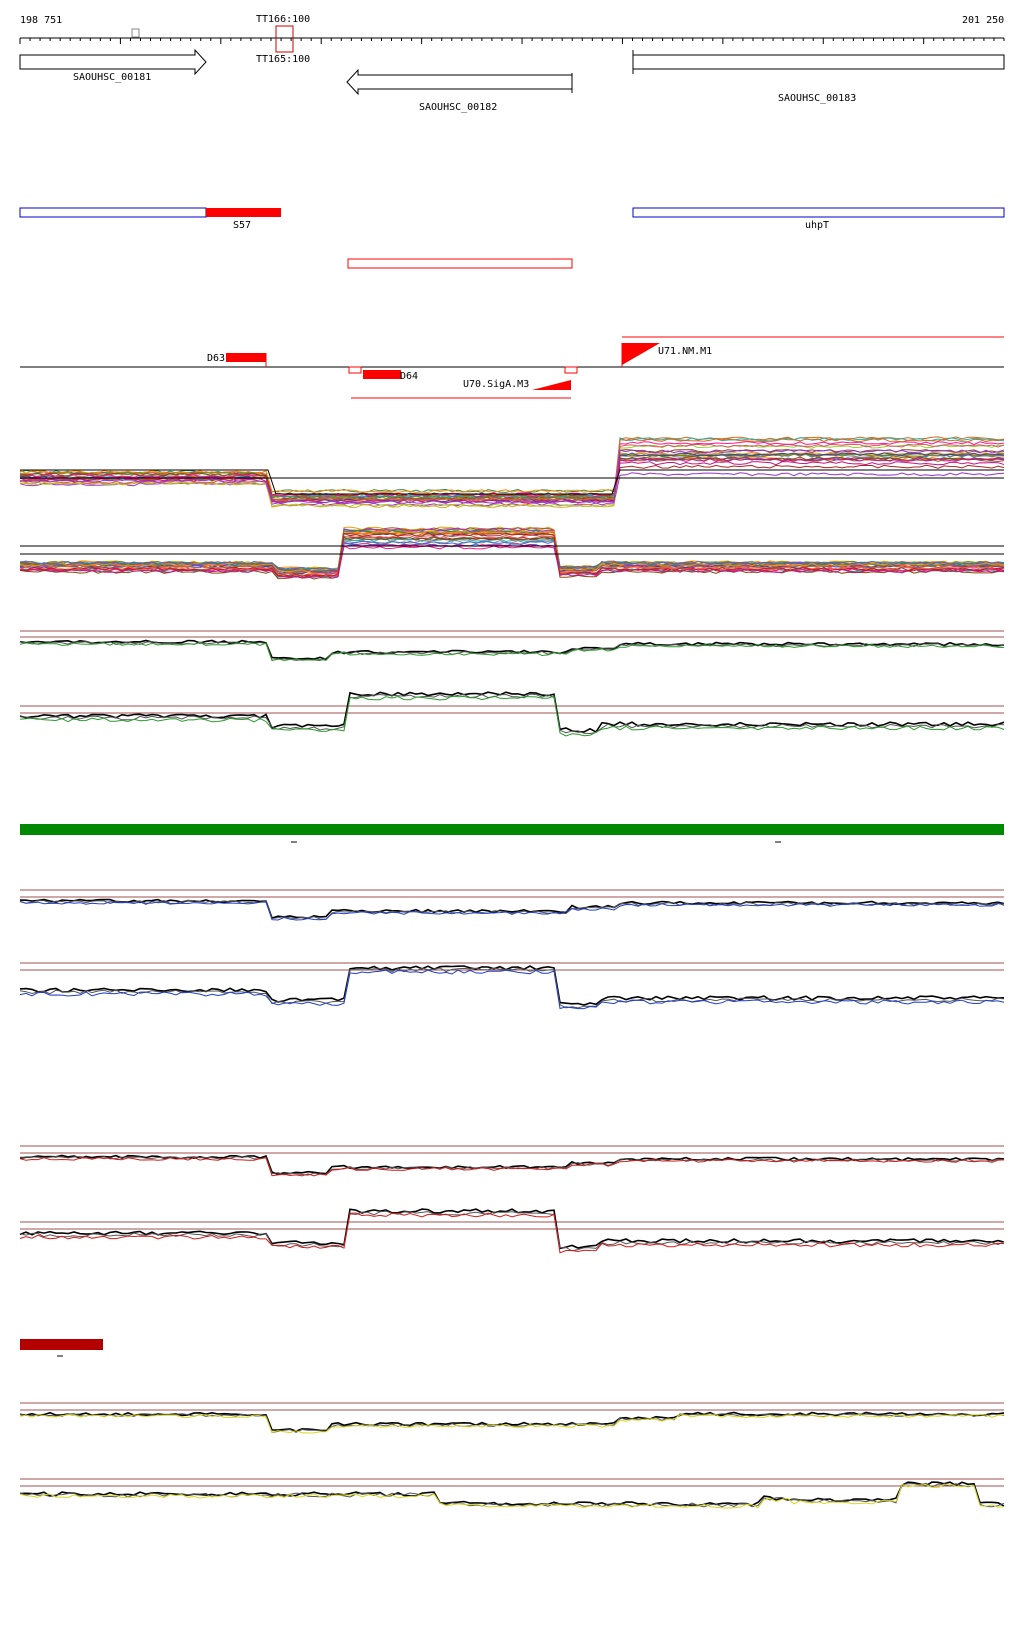  I want to click on feature-track: S57 uhpT, so click(512, 238).